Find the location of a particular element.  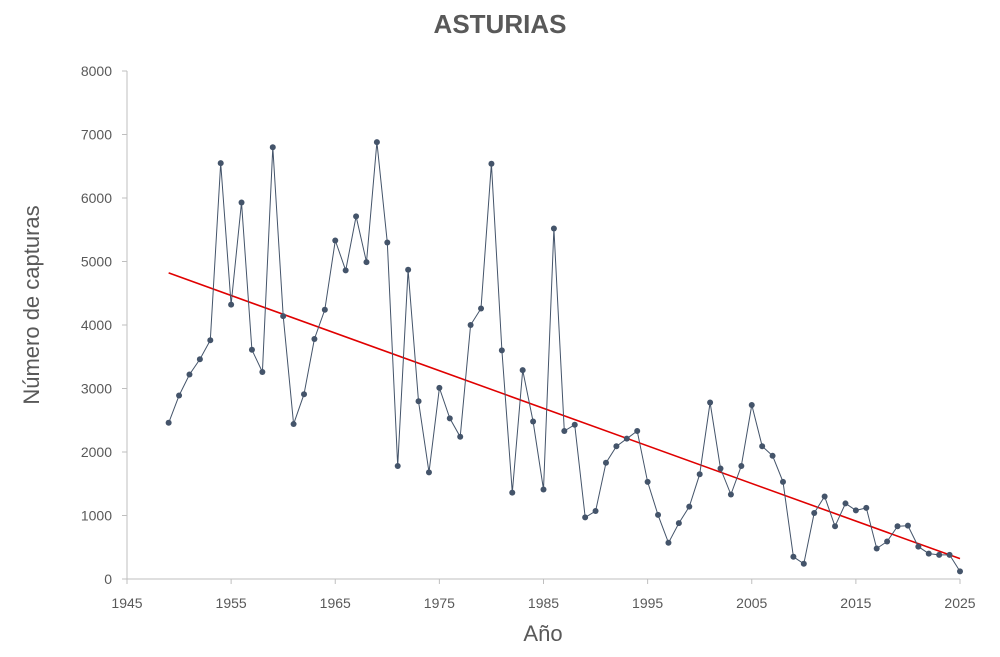

y-tick-label: 3000 is located at coordinates (96, 389).